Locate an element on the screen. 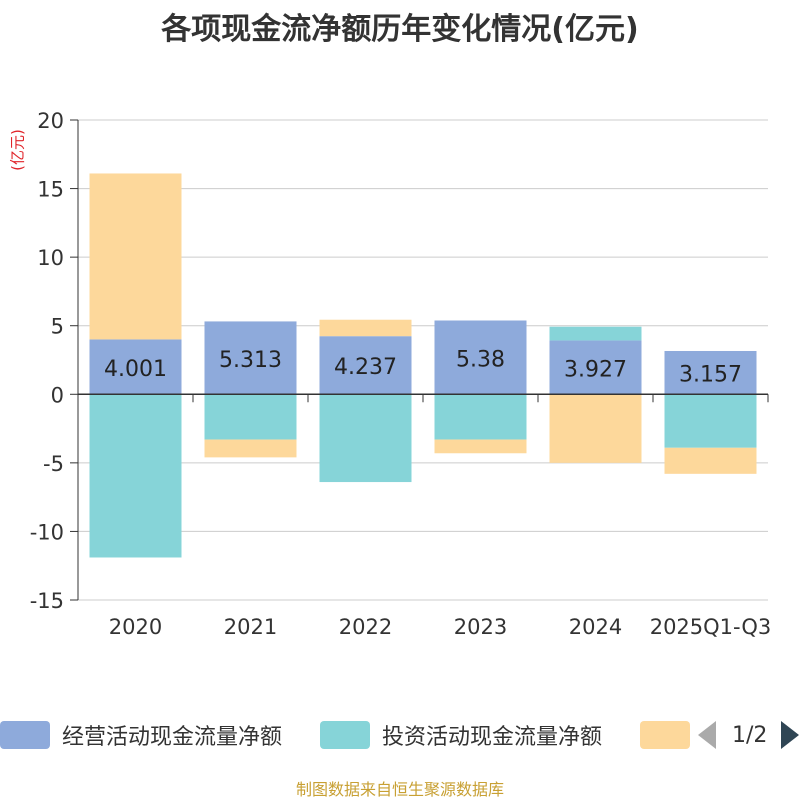 The image size is (800, 800). legend-pager: 1/2 is located at coordinates (749, 735).